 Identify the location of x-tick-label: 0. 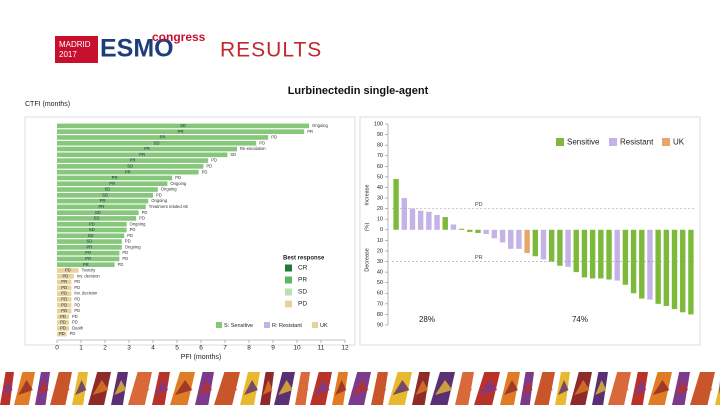
(57, 348).